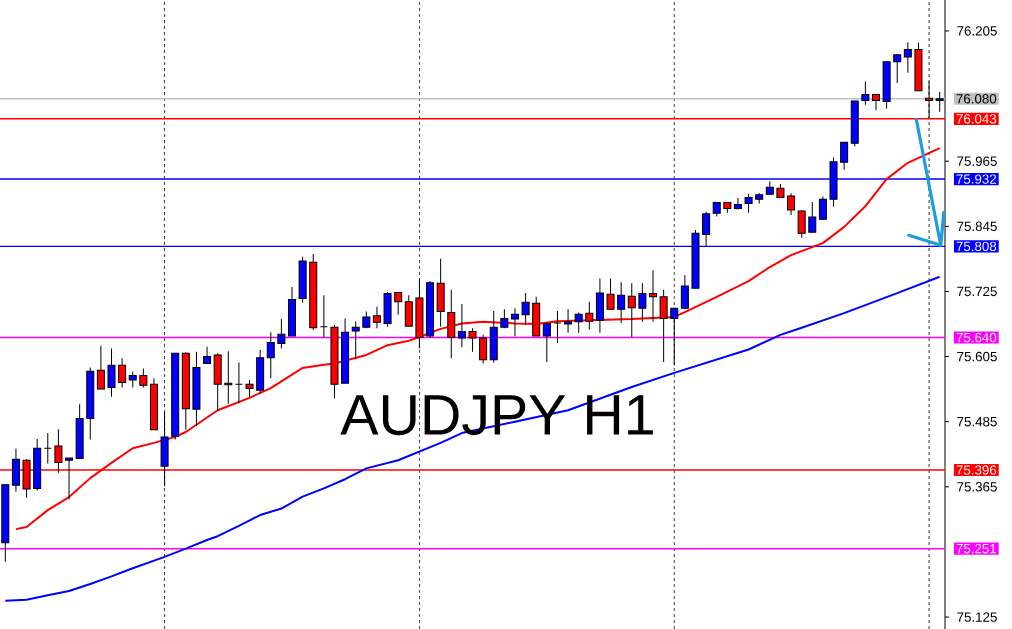 The height and width of the screenshot is (629, 1012). I want to click on y-tick-label: 75.725, so click(977, 291).